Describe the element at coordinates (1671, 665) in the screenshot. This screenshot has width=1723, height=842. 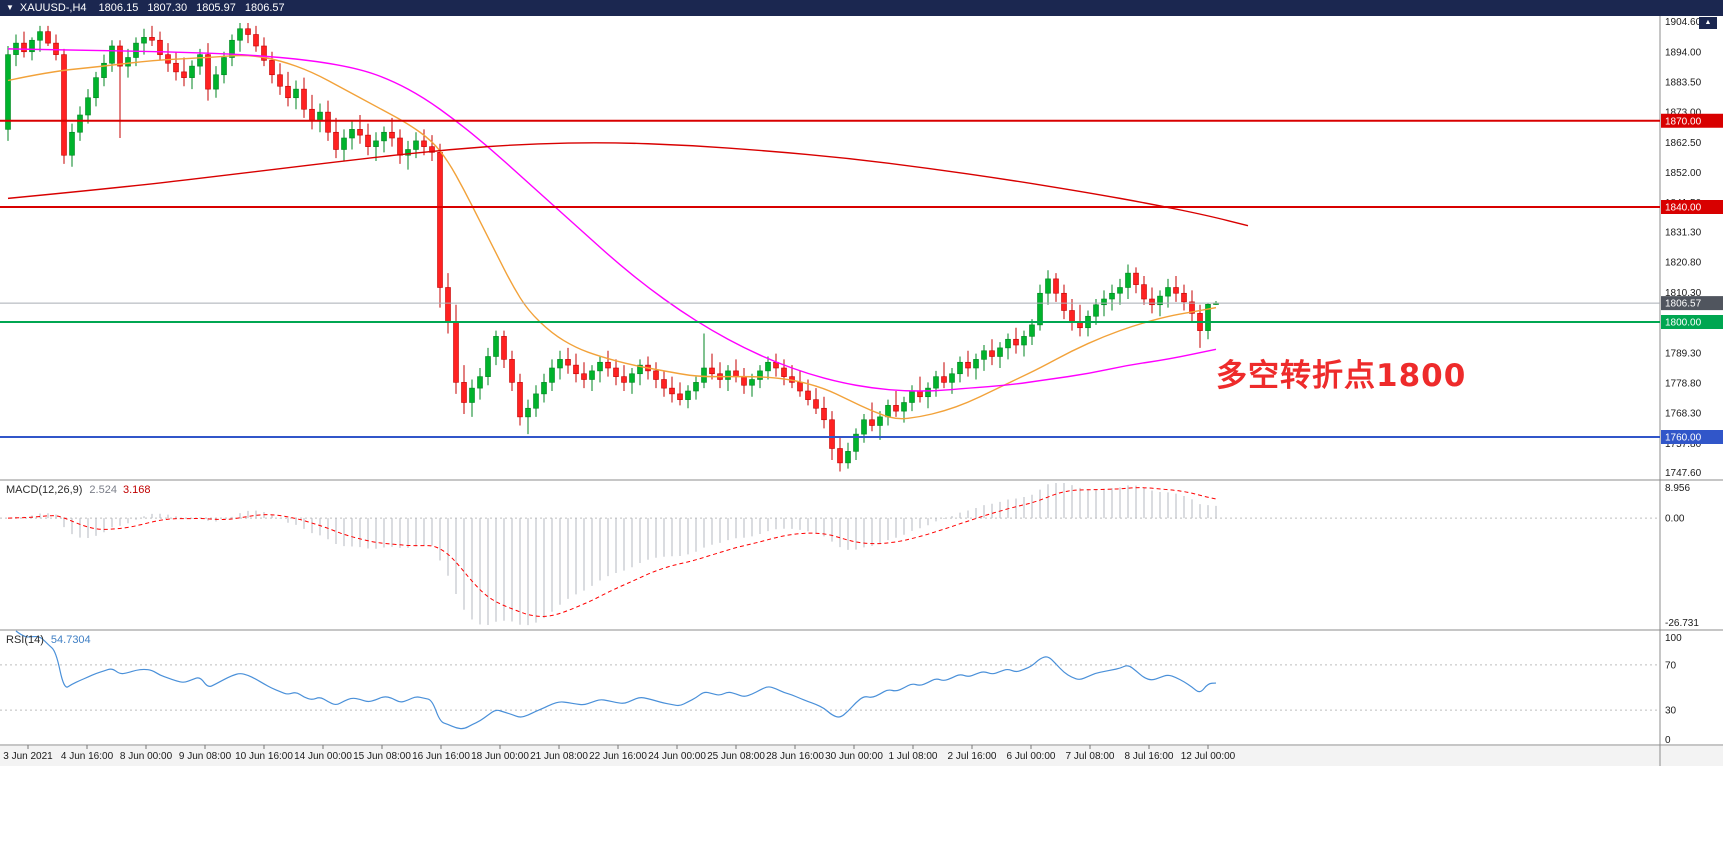
I see `rsi-axis-70: 70` at that location.